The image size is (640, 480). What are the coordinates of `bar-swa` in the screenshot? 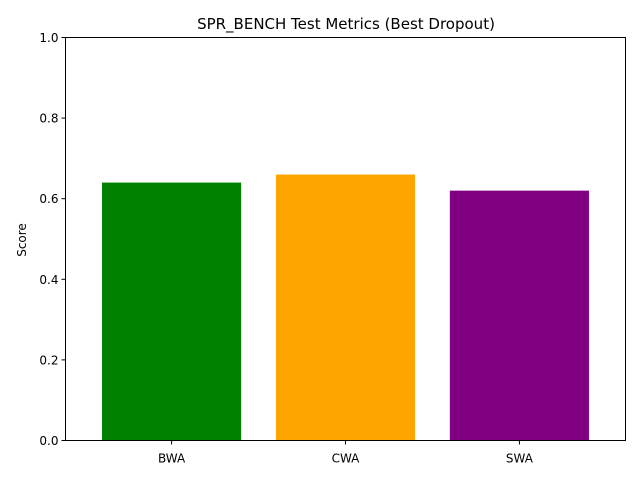 It's located at (519, 315).